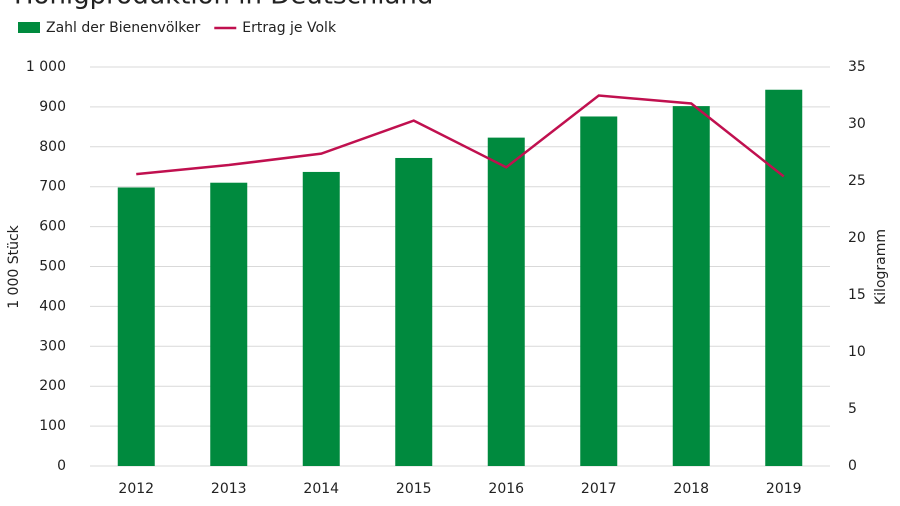 Image resolution: width=900 pixels, height=506 pixels. I want to click on y-tick-label: 700, so click(52, 187).